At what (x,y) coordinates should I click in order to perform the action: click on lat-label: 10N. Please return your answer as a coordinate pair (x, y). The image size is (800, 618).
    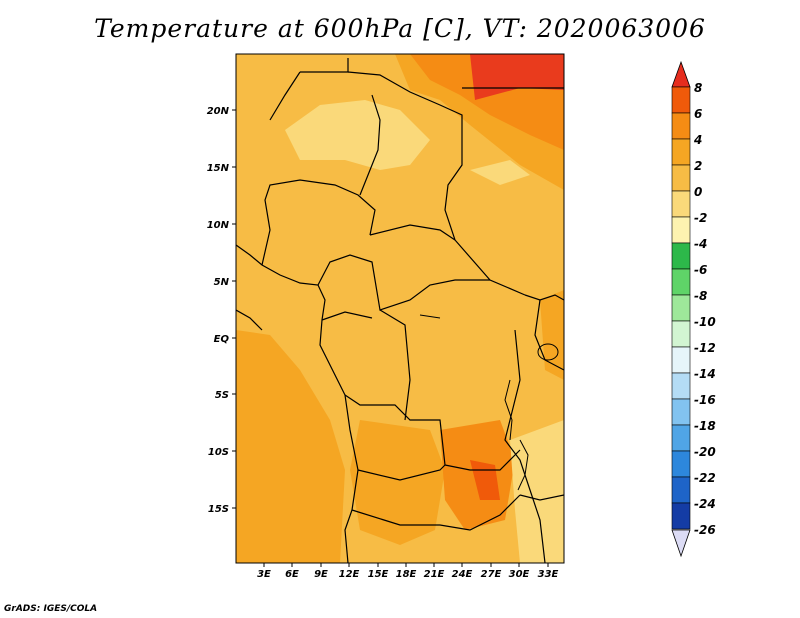
    Looking at the image, I should click on (218, 225).